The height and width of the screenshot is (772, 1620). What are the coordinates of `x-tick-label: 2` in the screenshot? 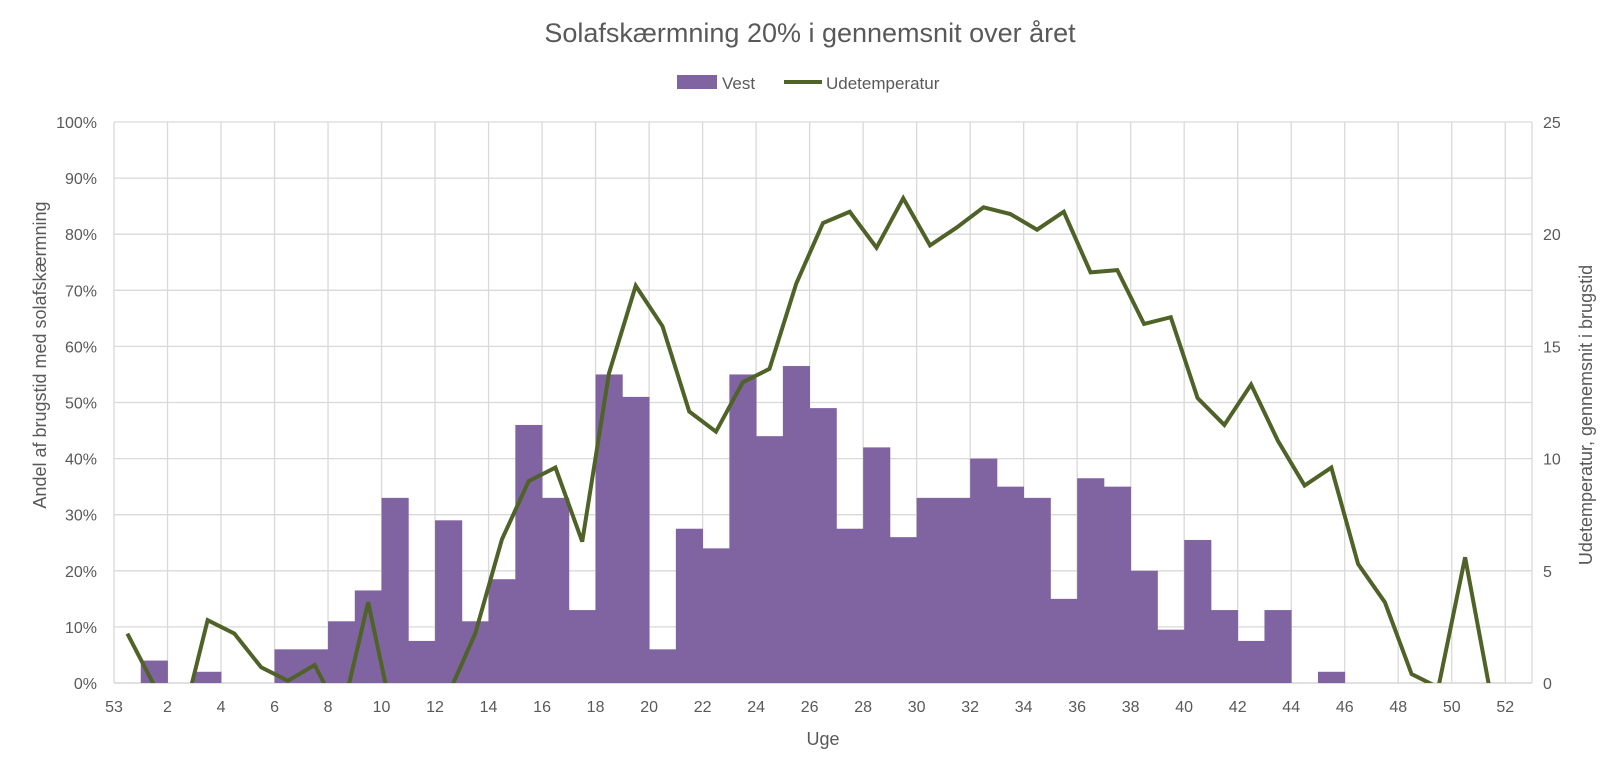 It's located at (167, 707).